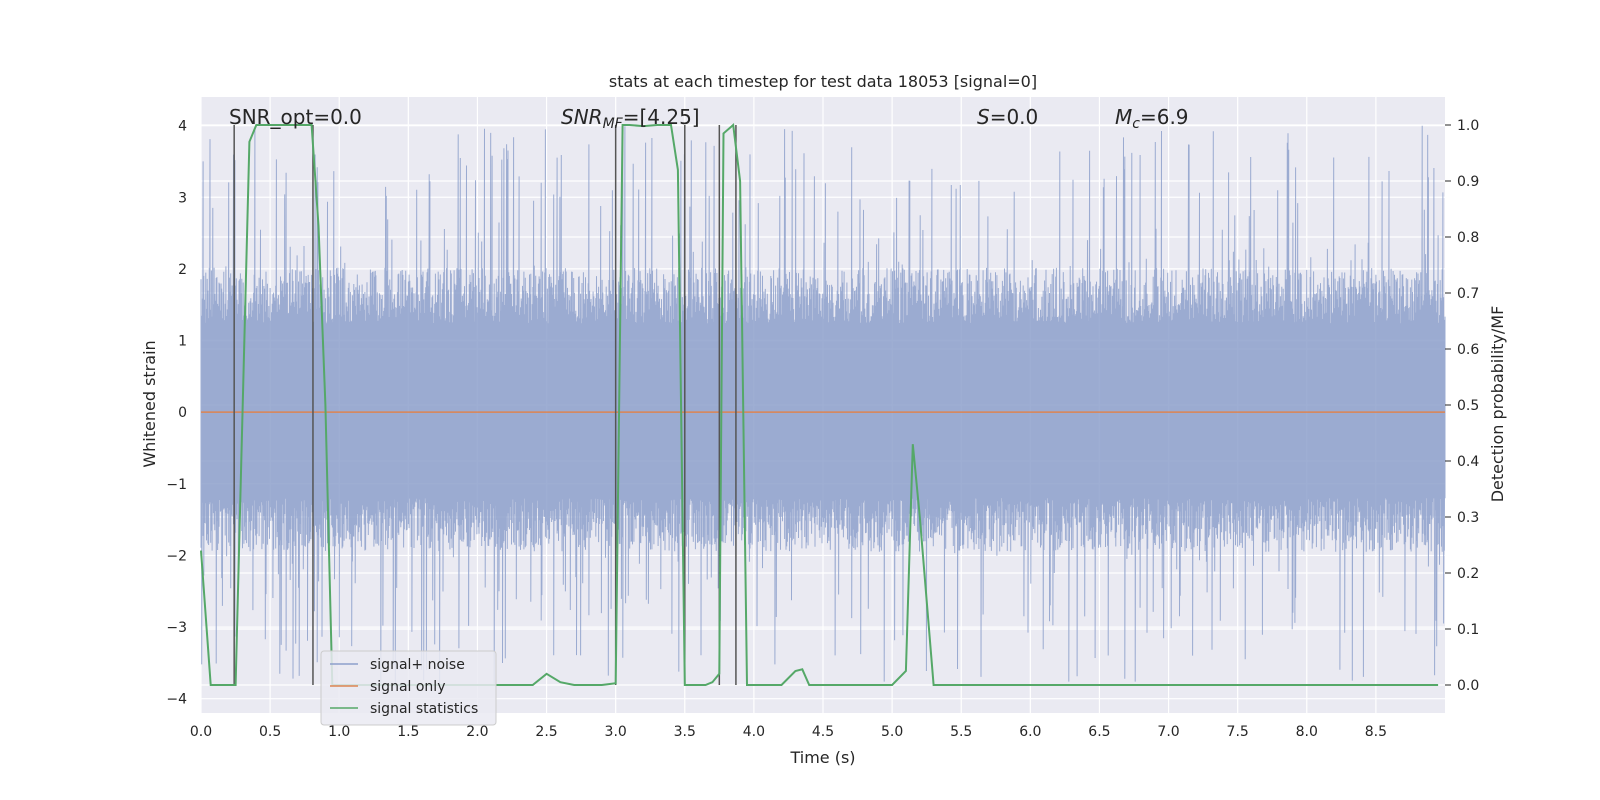 Image resolution: width=1600 pixels, height=800 pixels. I want to click on x-tick-label: 6.0, so click(1030, 732).